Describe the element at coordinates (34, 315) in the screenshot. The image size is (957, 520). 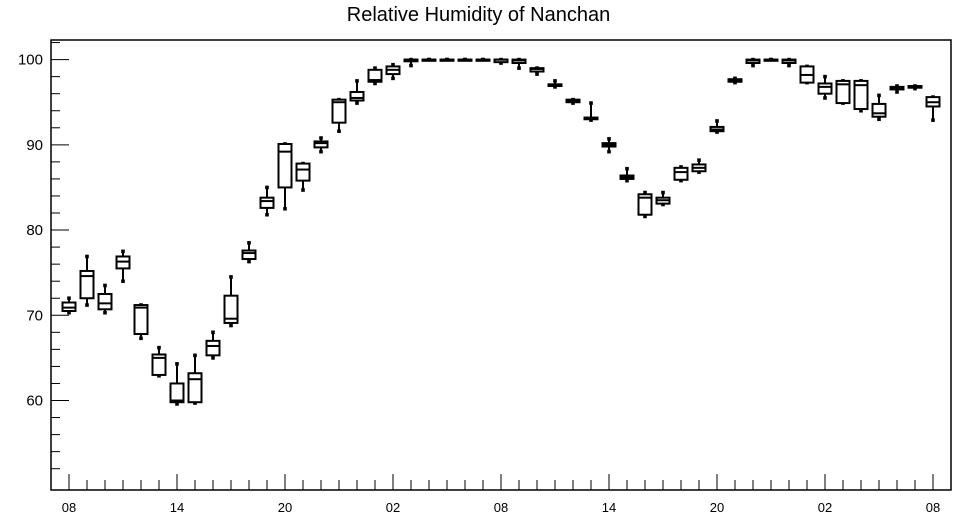
I see `y-tick-label: 70` at that location.